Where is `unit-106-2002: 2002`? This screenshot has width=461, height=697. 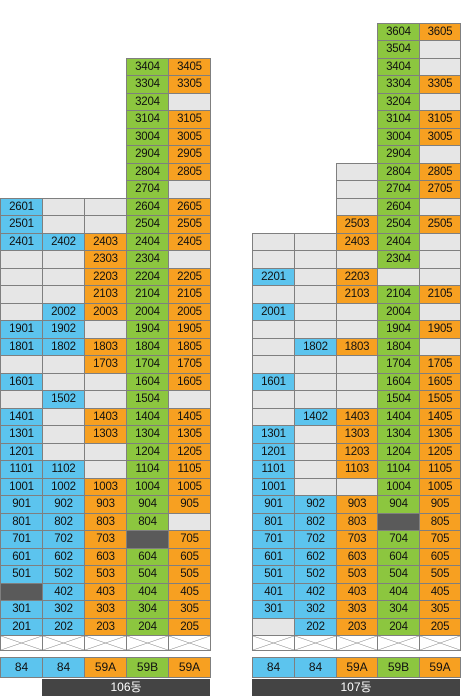
unit-106-2002: 2002 is located at coordinates (63, 311).